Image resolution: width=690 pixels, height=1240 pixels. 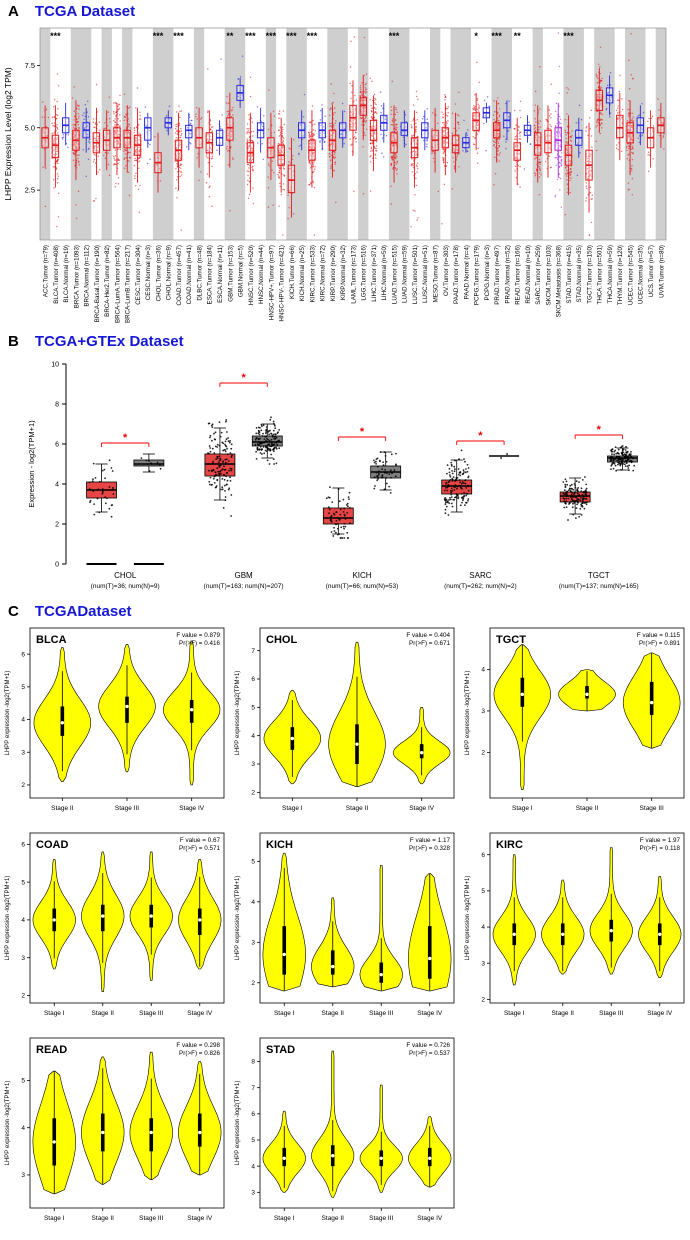 I want to click on svg-text: 2.5, so click(x=30, y=190).